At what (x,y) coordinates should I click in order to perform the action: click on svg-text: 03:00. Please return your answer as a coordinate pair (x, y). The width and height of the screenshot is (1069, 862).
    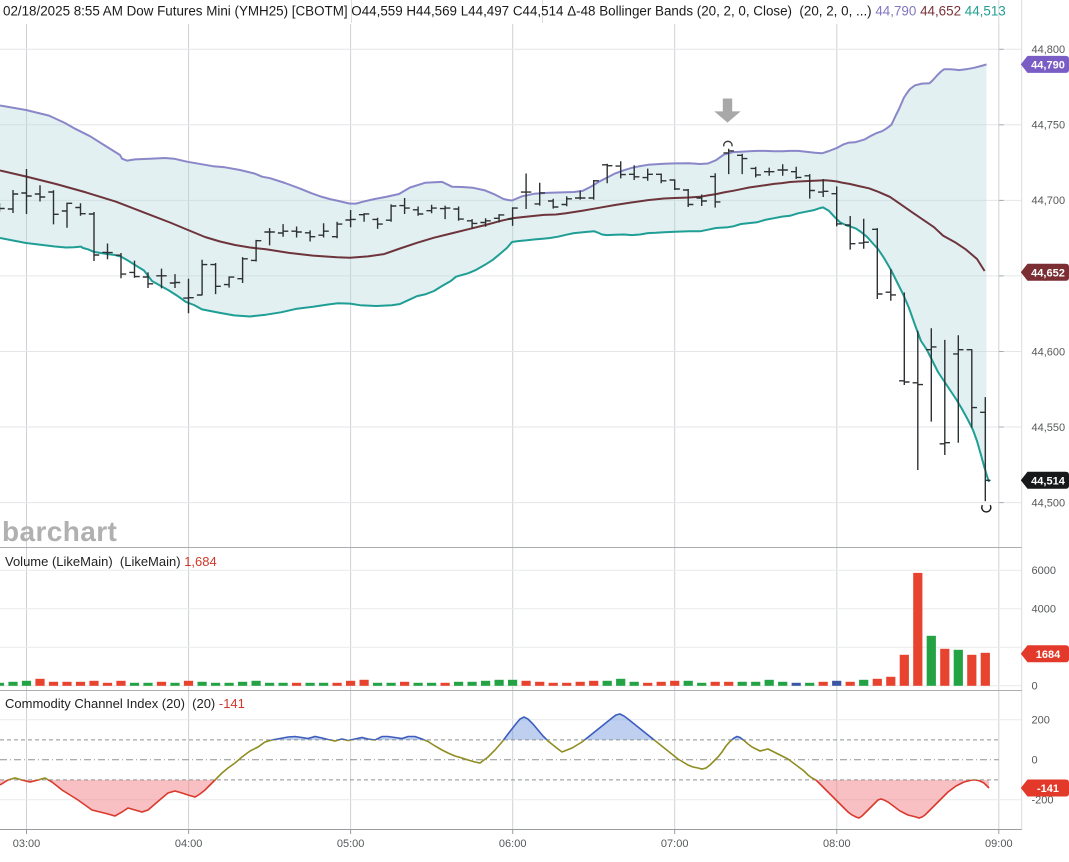
    Looking at the image, I should click on (27, 844).